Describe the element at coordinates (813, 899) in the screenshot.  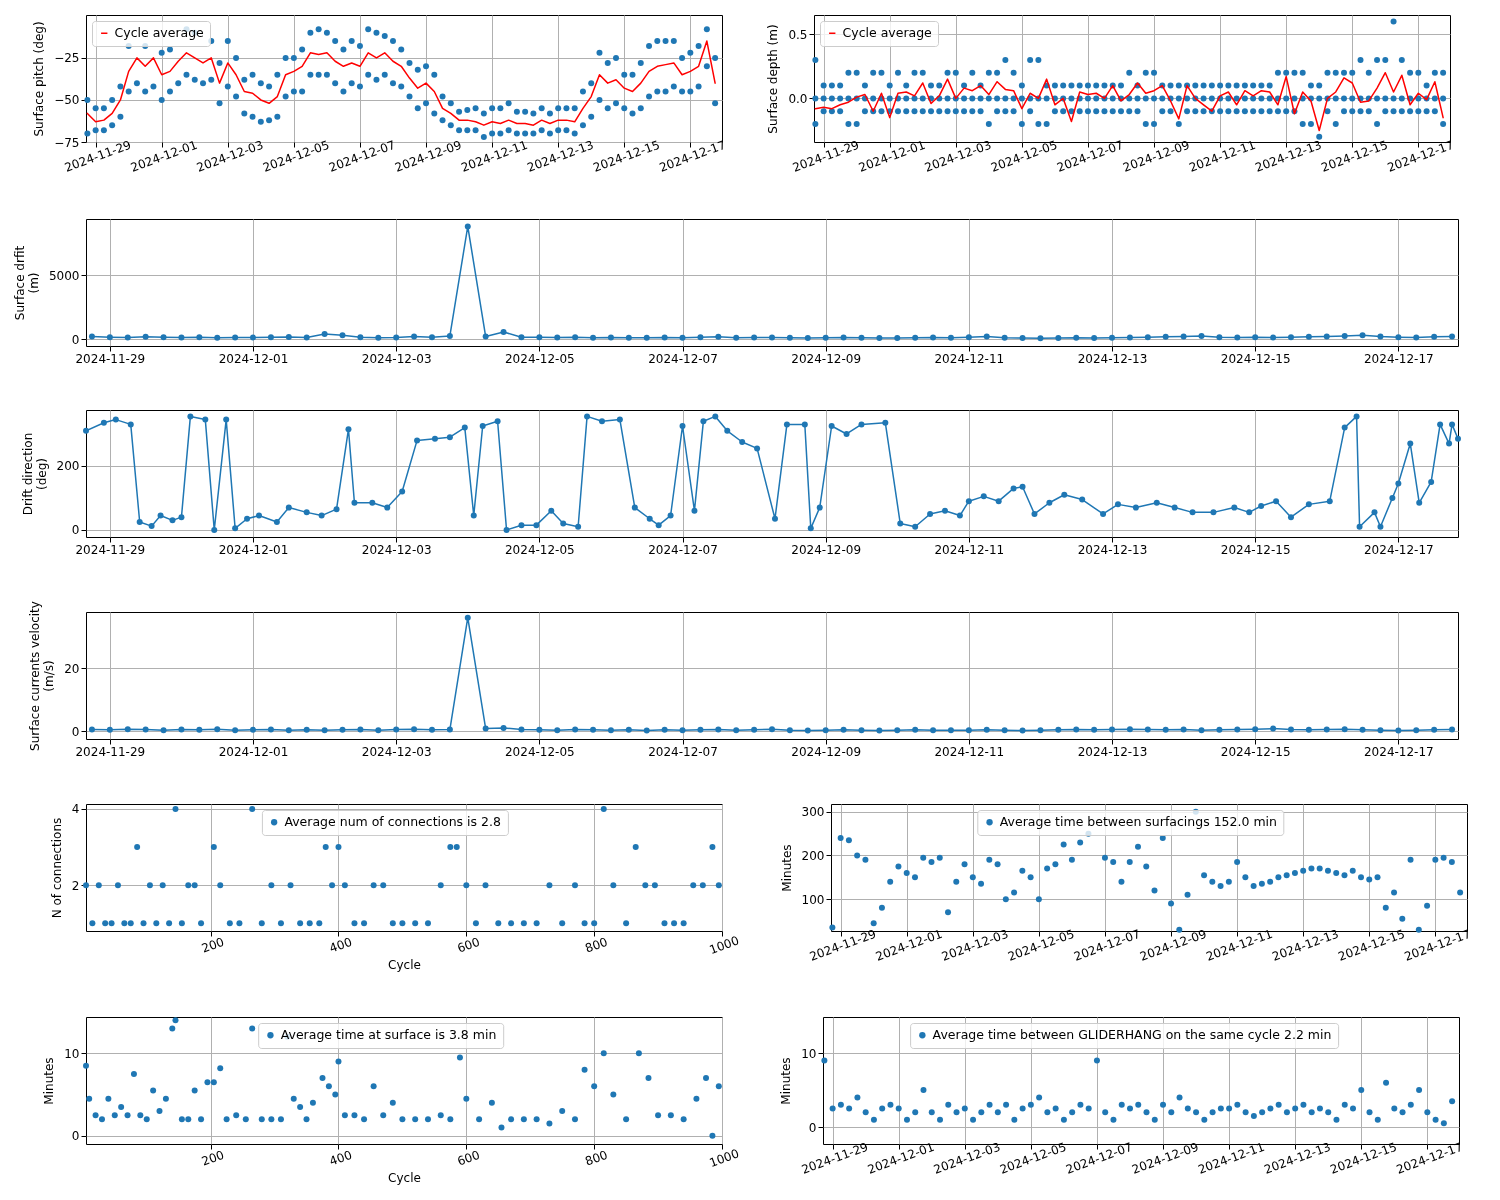
I see `y-tick-label: 100` at that location.